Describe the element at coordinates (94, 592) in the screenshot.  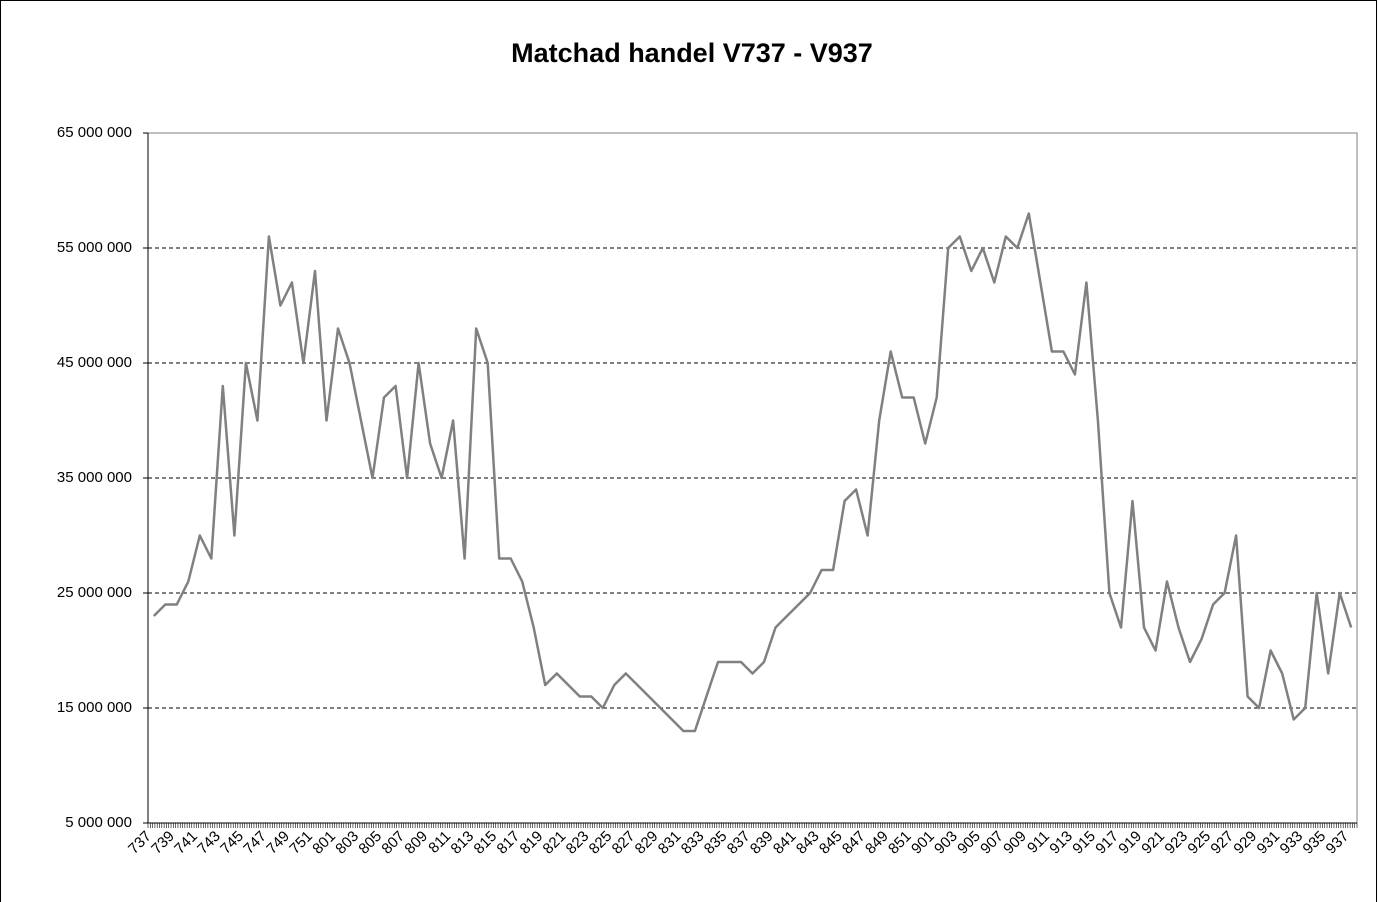
I see `y-tick-label: 25 000 000` at that location.